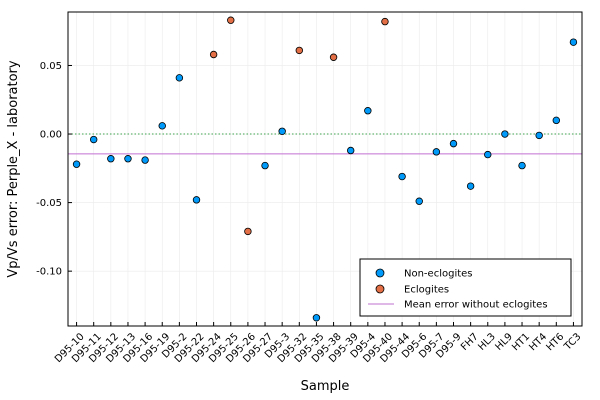 This screenshot has height=400, width=600. What do you see at coordinates (49, 272) in the screenshot?
I see `y-tick-label: -0.10` at bounding box center [49, 272].